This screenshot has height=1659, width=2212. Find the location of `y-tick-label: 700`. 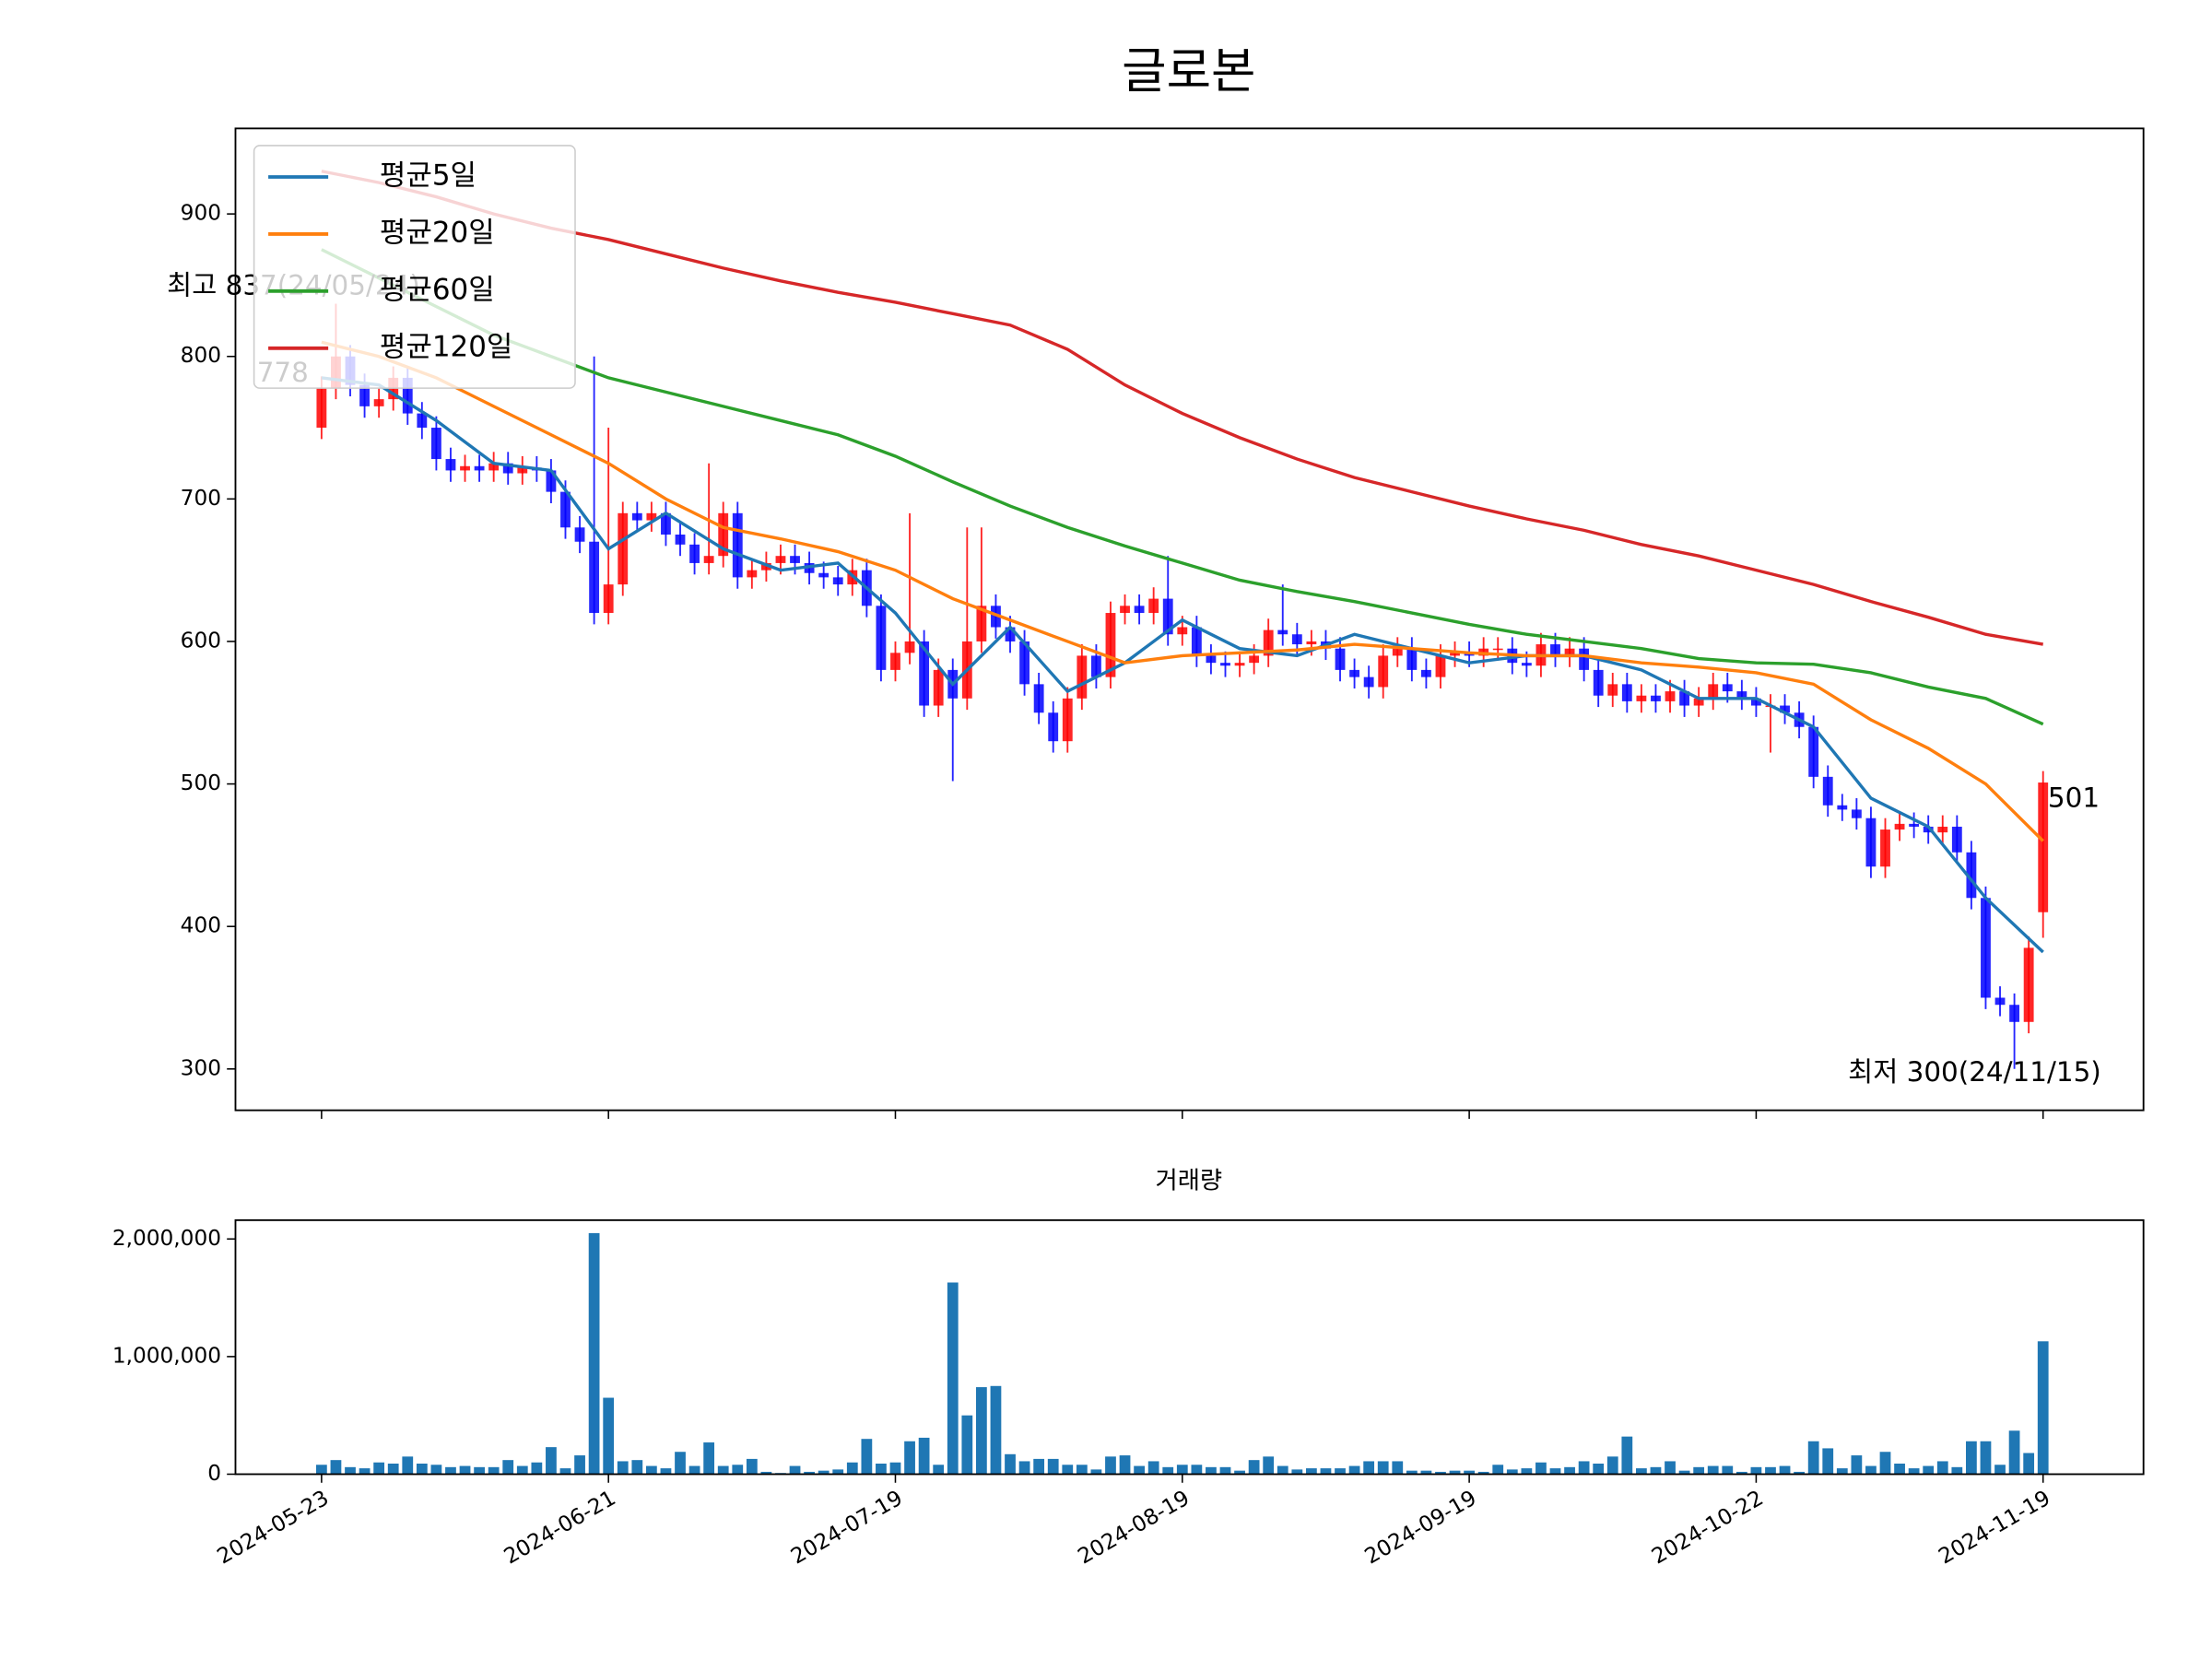

y-tick-label: 700 is located at coordinates (201, 498).